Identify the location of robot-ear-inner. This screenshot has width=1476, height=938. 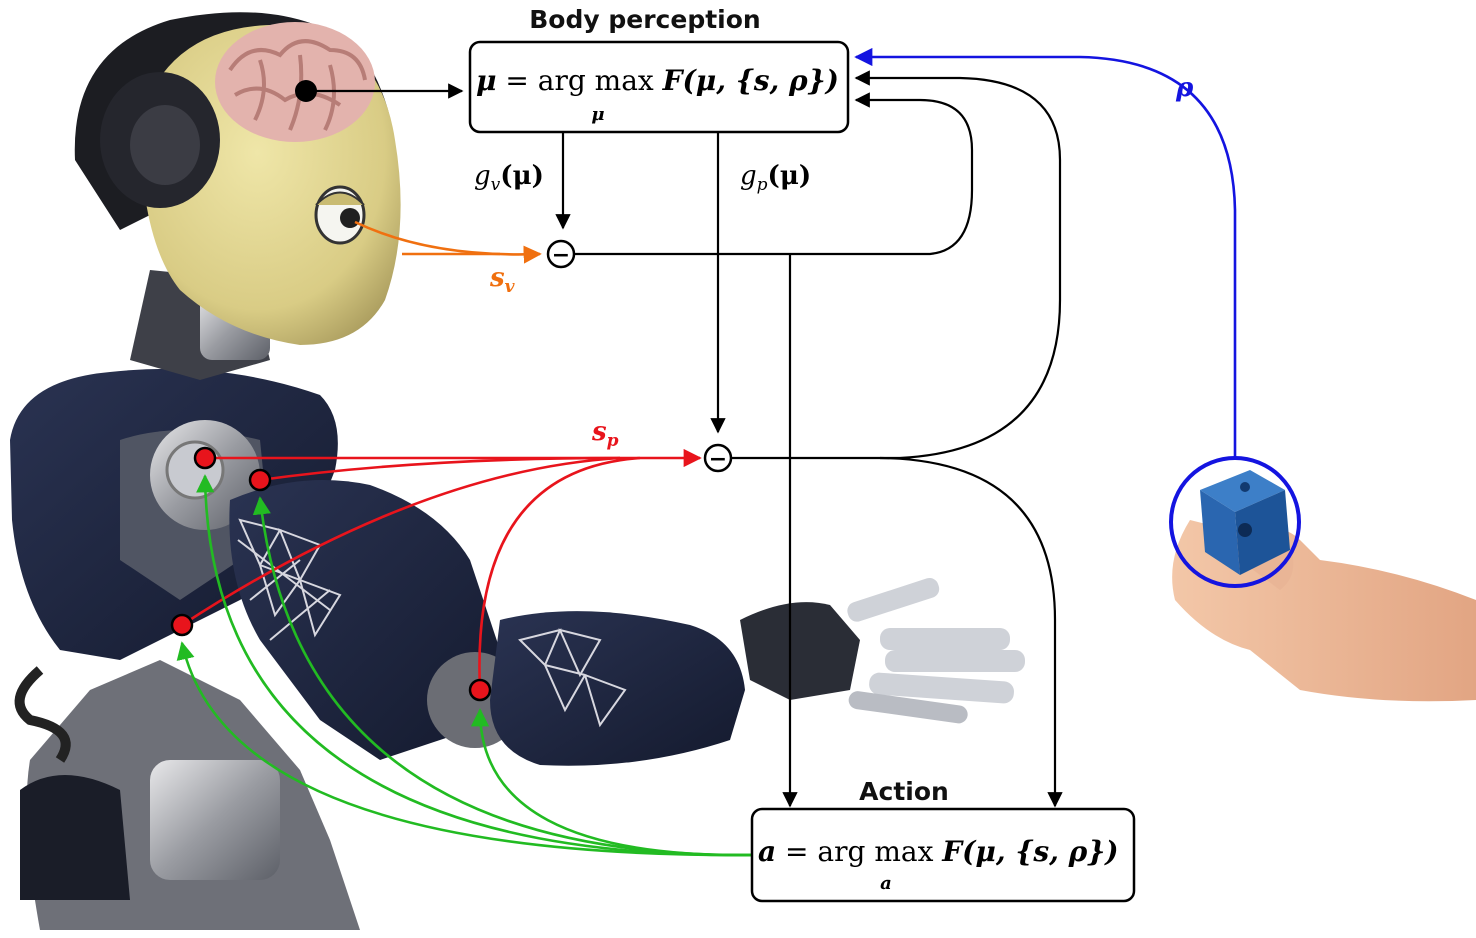
(165, 145).